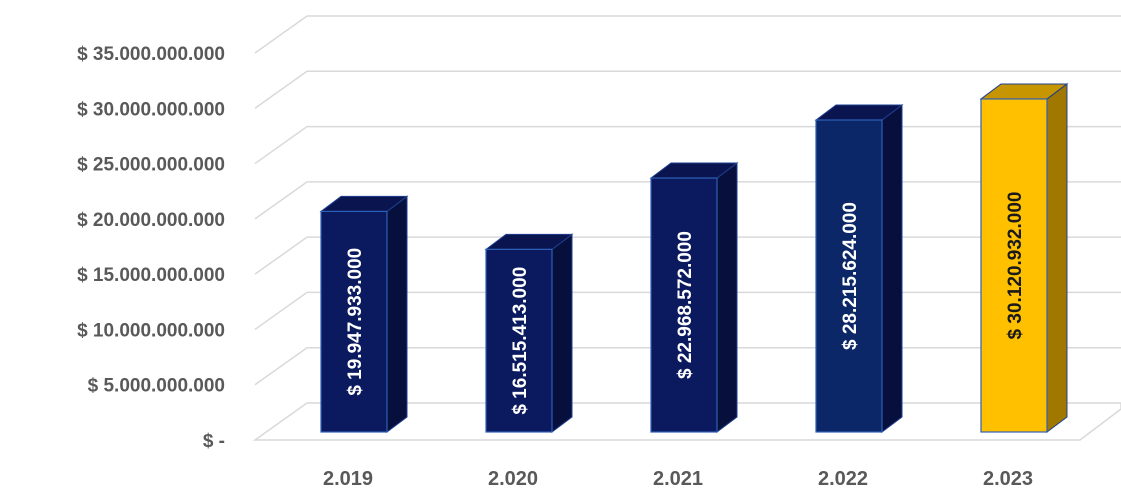 The width and height of the screenshot is (1121, 492). I want to click on bar-2.023: $ 30.120.932.000, so click(1024, 257).